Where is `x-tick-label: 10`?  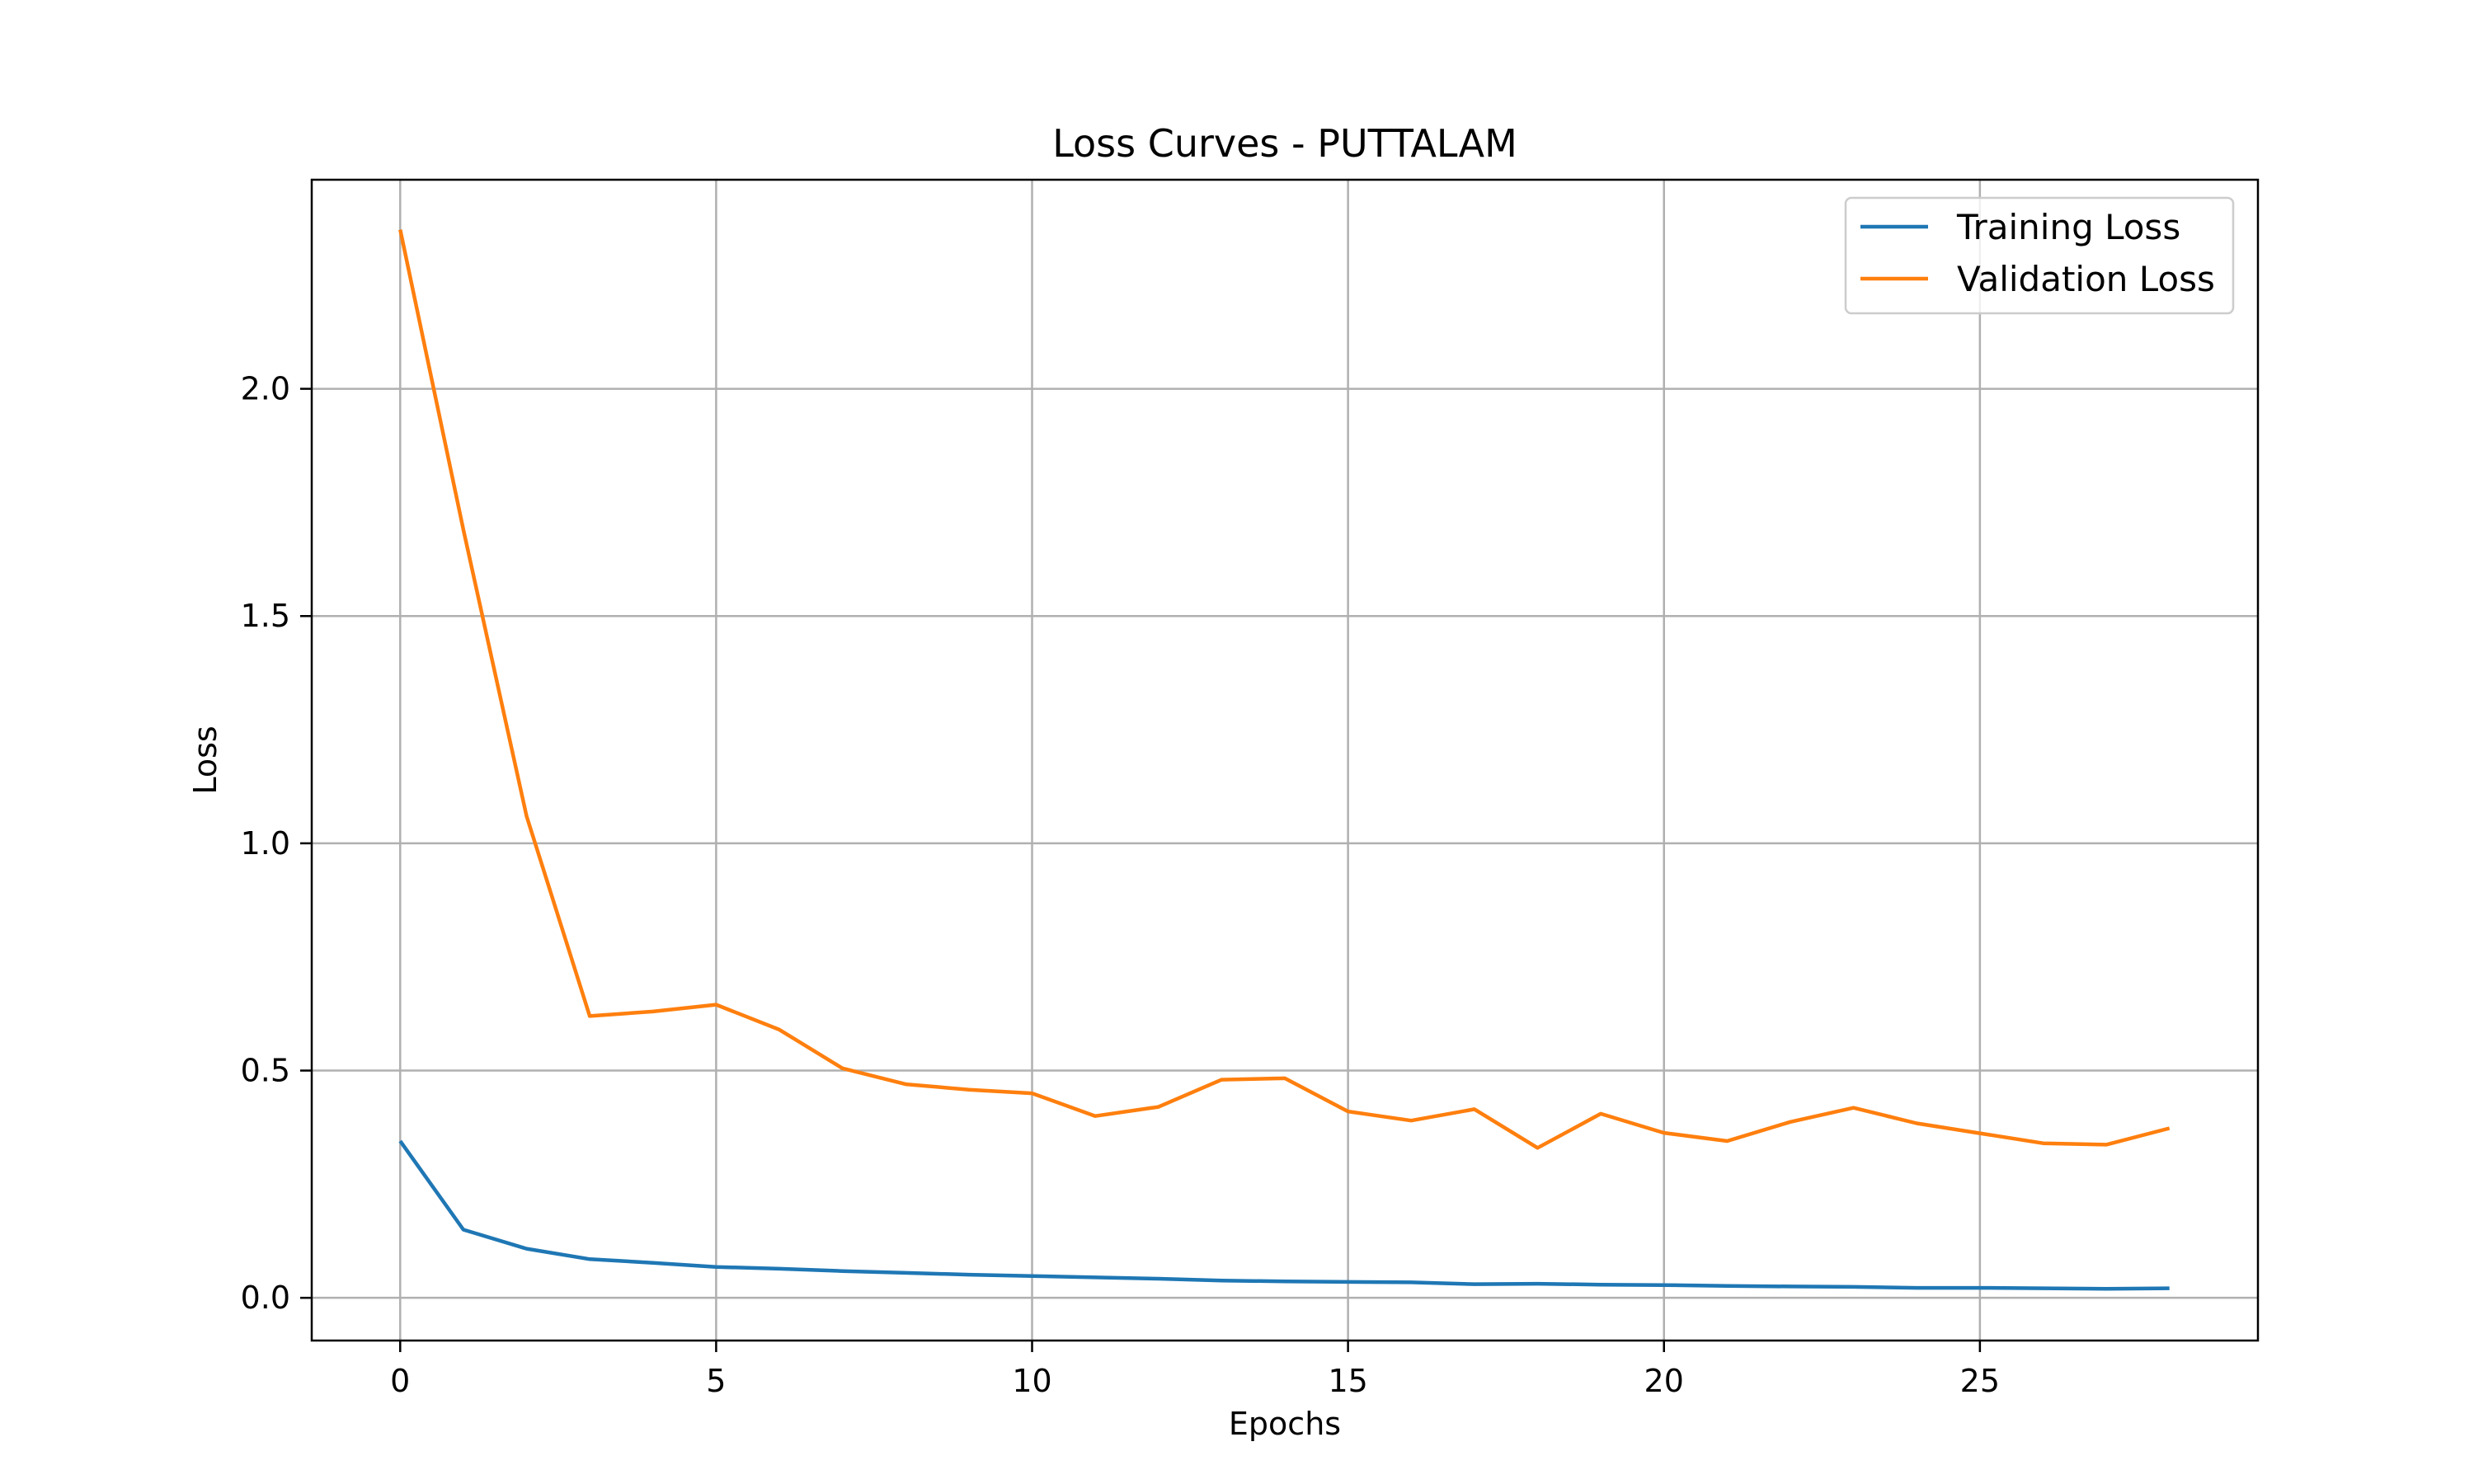
x-tick-label: 10 is located at coordinates (1031, 1381).